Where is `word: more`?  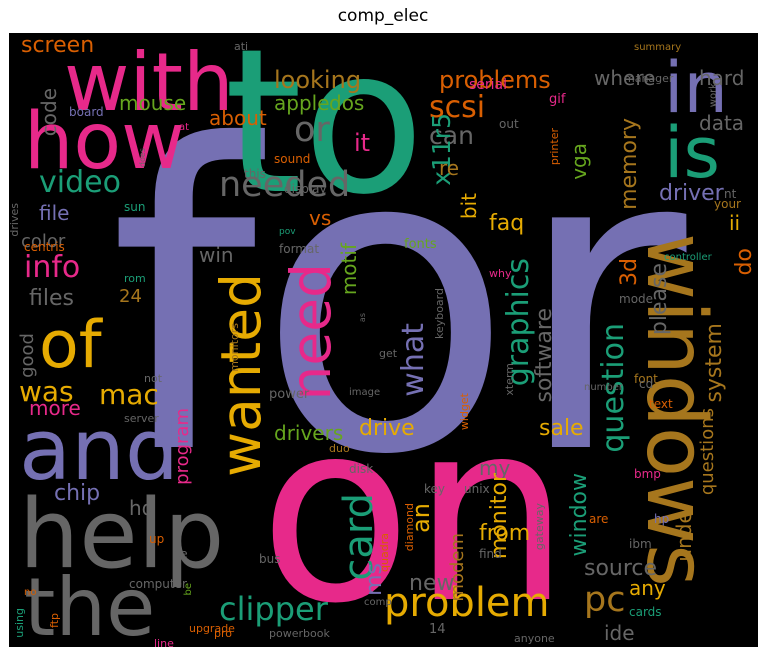 word: more is located at coordinates (55, 408).